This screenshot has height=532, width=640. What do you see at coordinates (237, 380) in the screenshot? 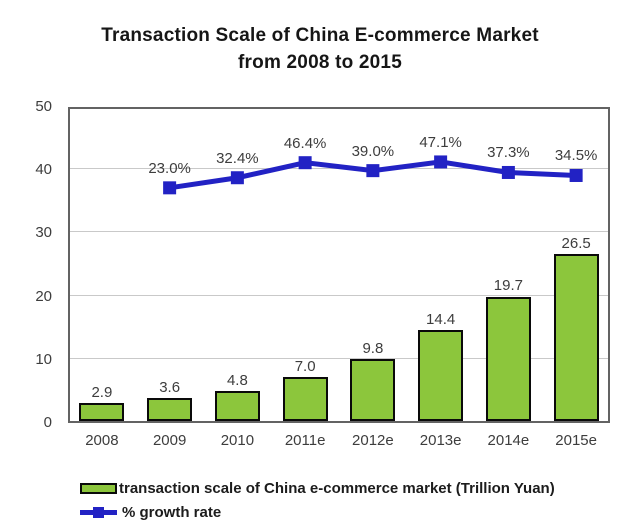
I see `bar-value-label: 4.8` at bounding box center [237, 380].